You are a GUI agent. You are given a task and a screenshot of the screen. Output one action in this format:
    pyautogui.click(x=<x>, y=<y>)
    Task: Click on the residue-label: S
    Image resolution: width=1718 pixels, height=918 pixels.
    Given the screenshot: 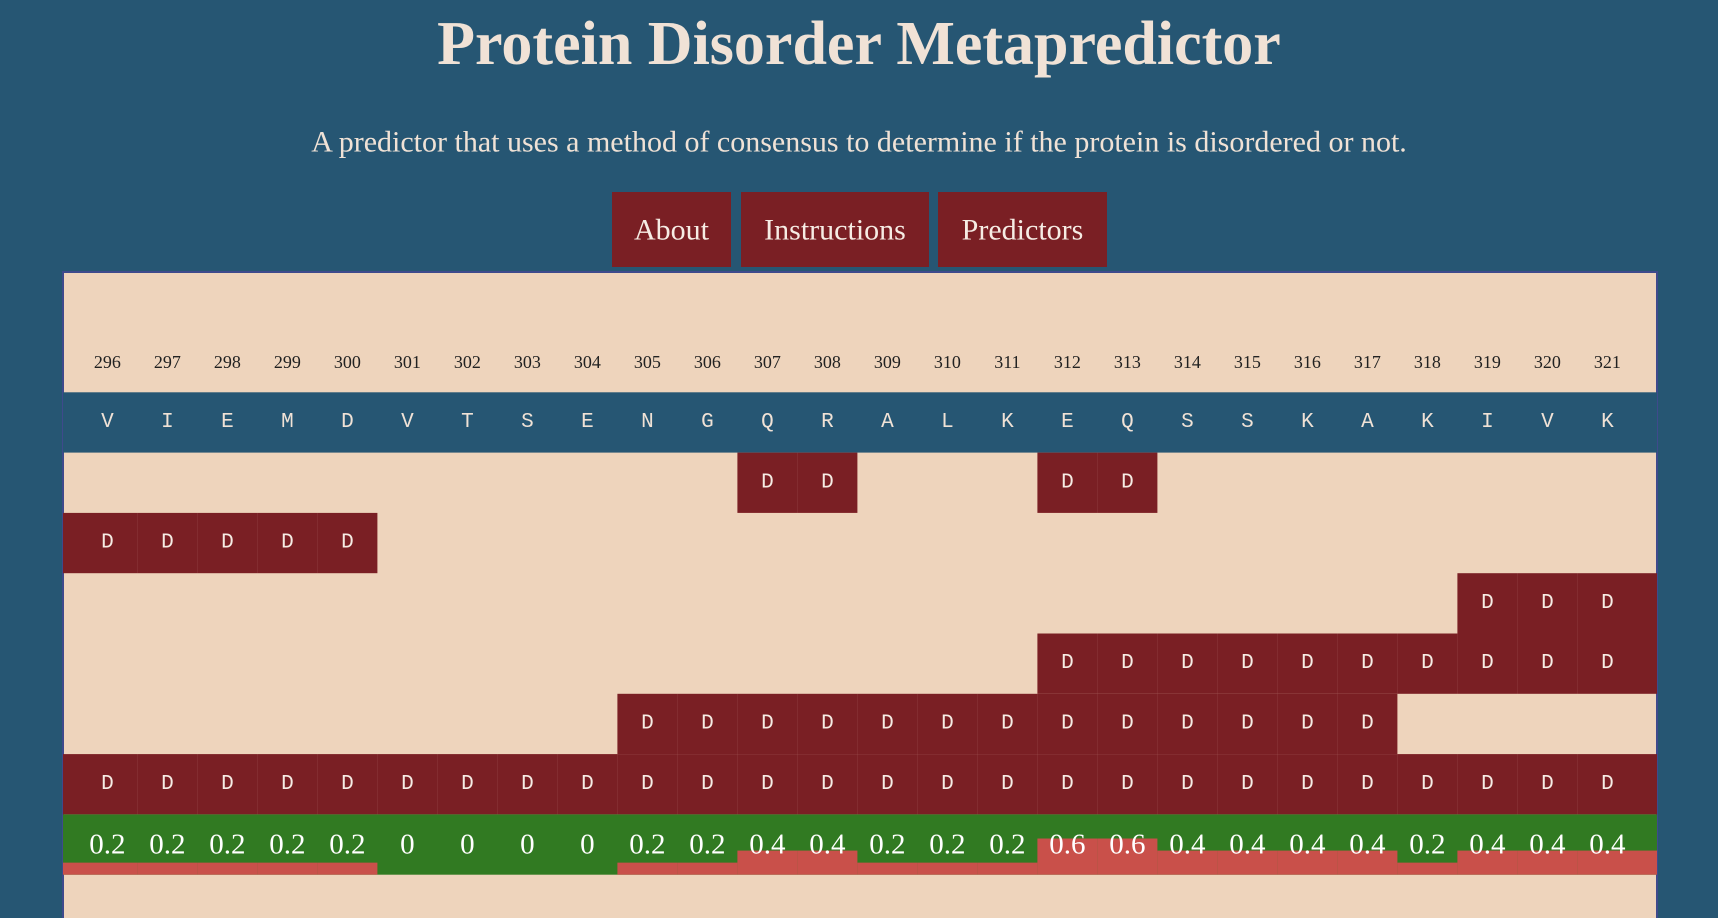 What is the action you would take?
    pyautogui.click(x=527, y=422)
    